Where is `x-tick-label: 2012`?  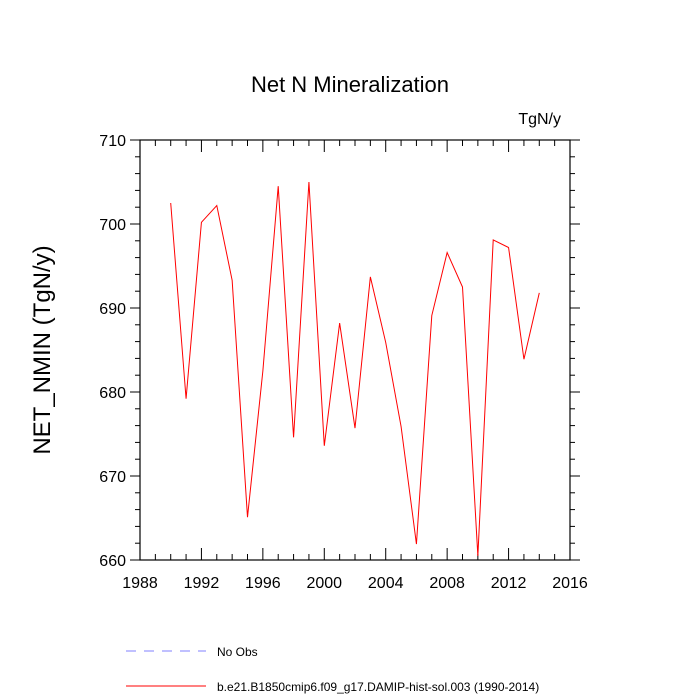
x-tick-label: 2012 is located at coordinates (509, 583).